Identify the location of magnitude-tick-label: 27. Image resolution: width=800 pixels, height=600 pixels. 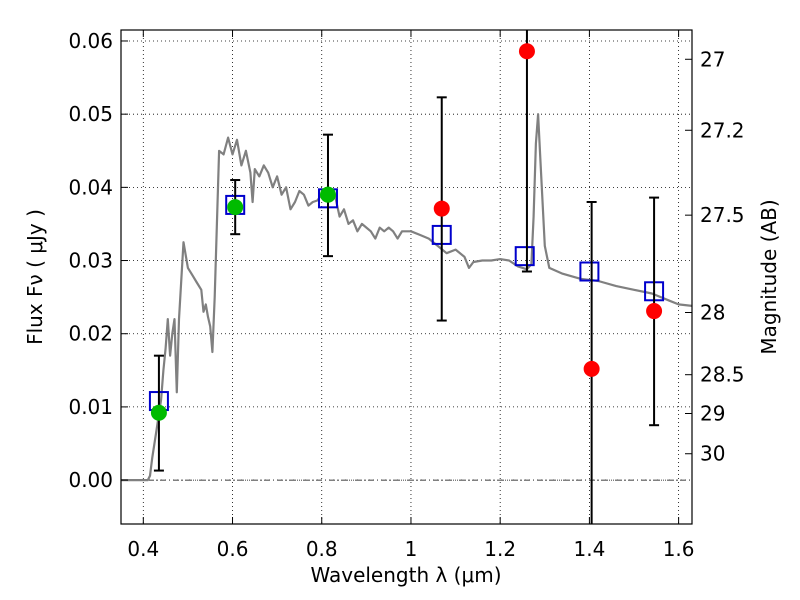
(712, 59).